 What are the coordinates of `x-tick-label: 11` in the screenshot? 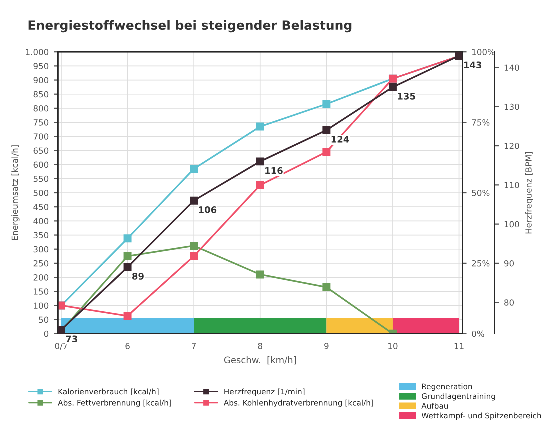 It's located at (459, 346).